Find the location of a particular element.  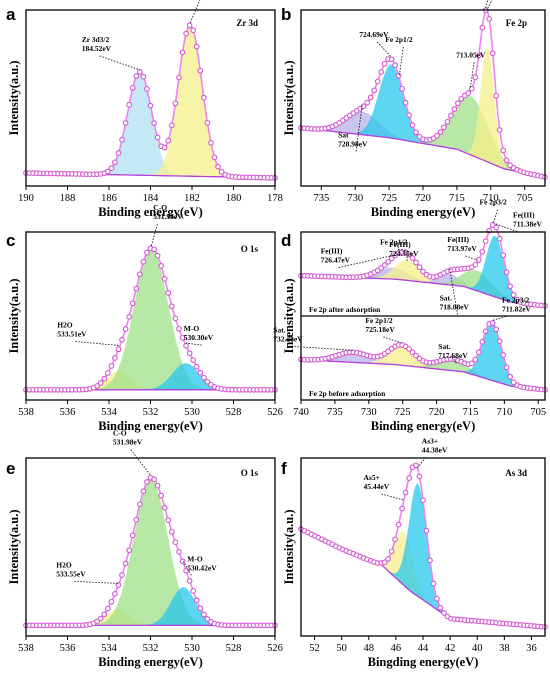

x-tick-label: 528 is located at coordinates (234, 412).